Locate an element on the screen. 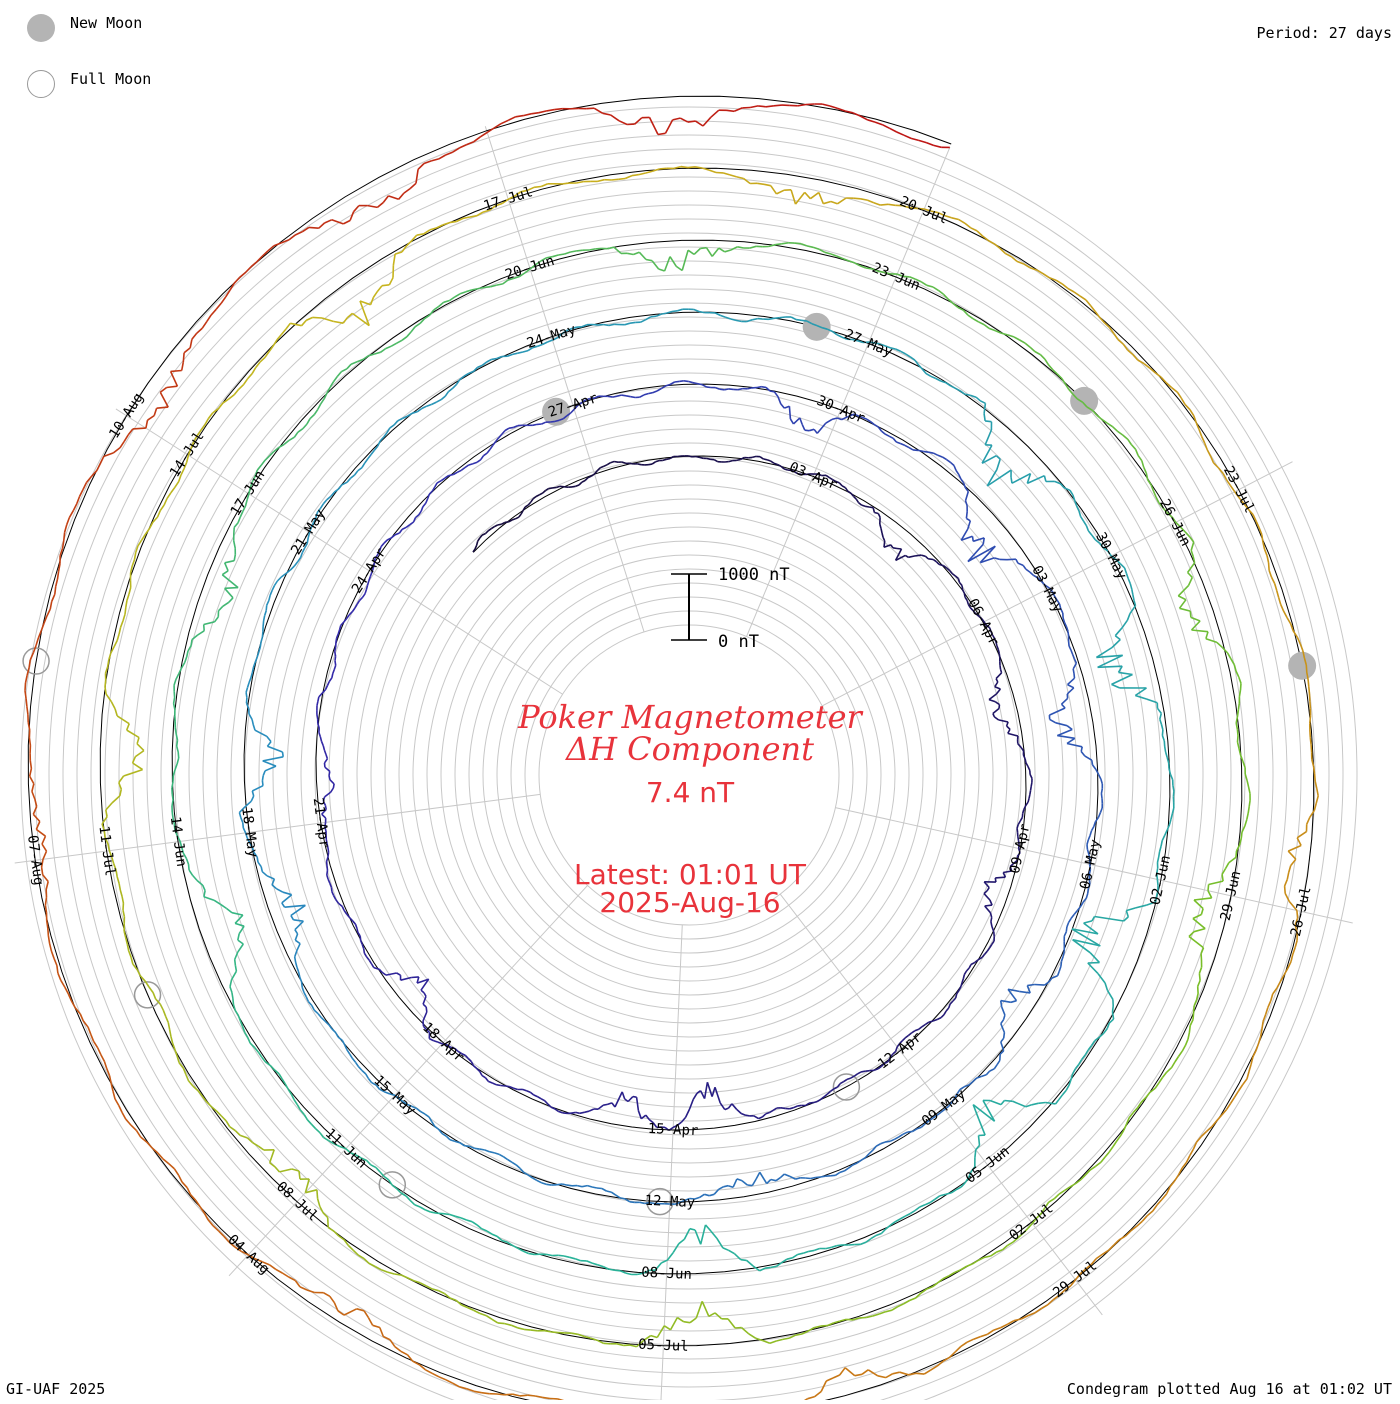 This screenshot has height=1404, width=1400. trace-segment-1959 is located at coordinates (667, 1328).